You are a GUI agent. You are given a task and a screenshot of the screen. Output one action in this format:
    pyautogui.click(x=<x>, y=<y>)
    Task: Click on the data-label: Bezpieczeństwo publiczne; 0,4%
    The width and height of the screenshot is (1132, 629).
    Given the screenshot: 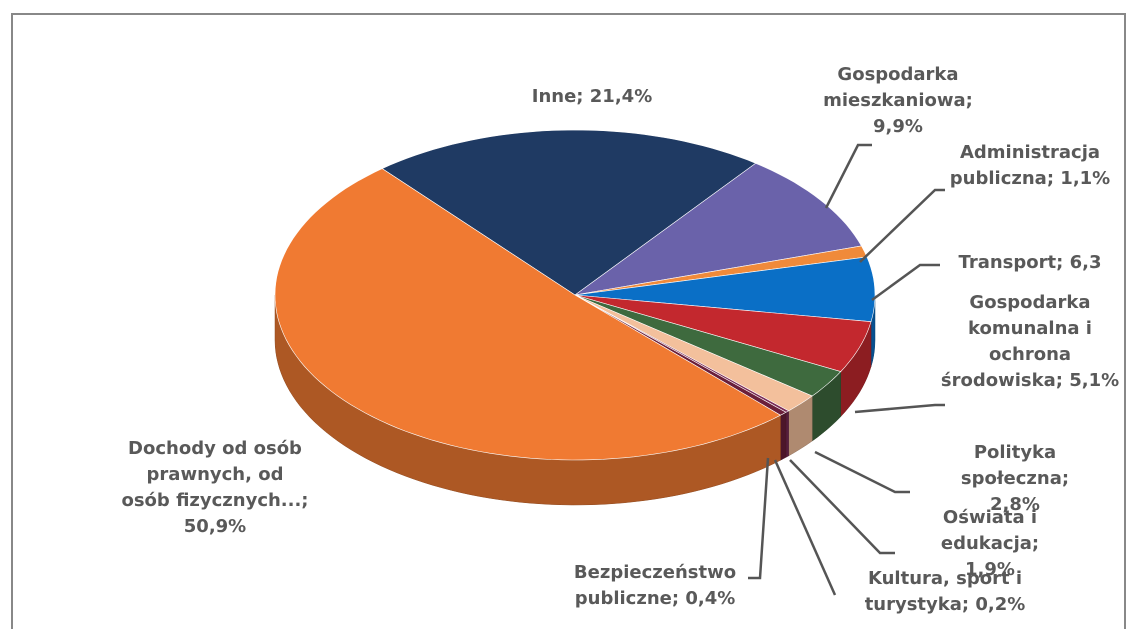 What is the action you would take?
    pyautogui.click(x=655, y=586)
    